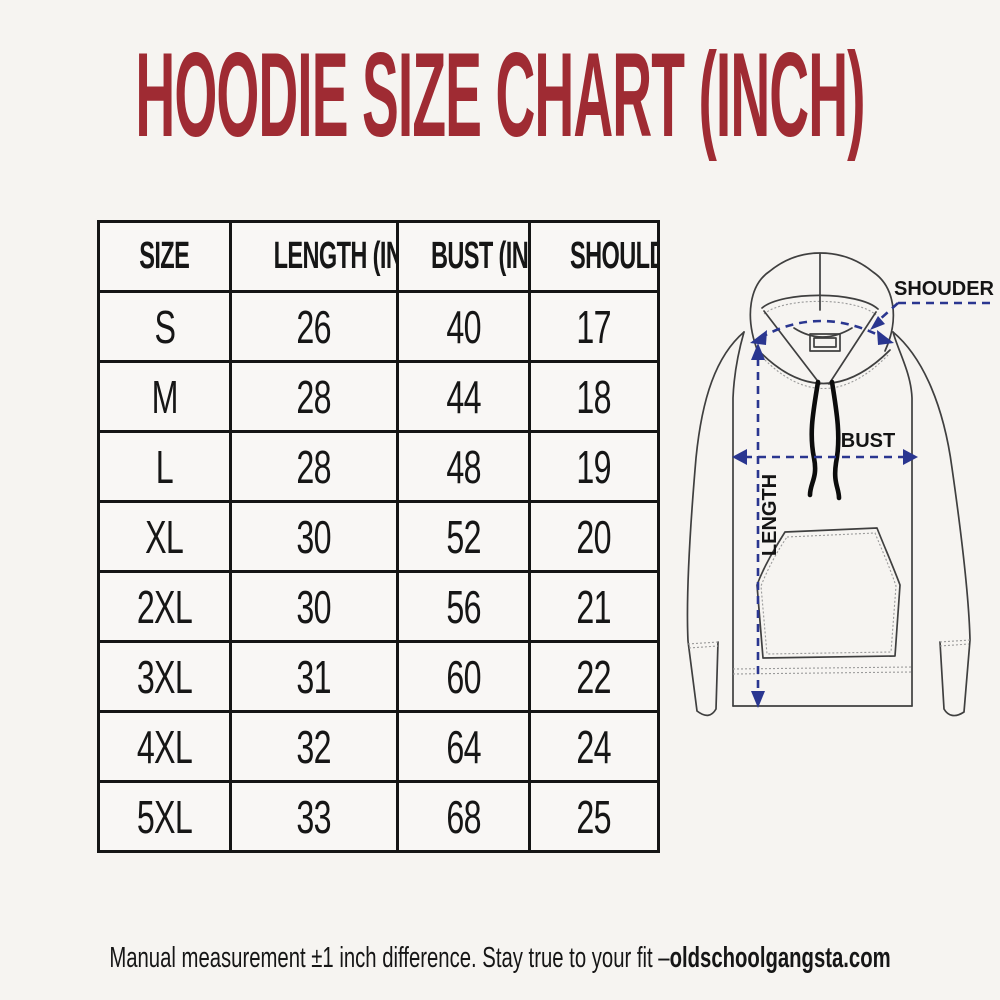 The height and width of the screenshot is (1000, 1000). What do you see at coordinates (164, 536) in the screenshot?
I see `cell-size: XL` at bounding box center [164, 536].